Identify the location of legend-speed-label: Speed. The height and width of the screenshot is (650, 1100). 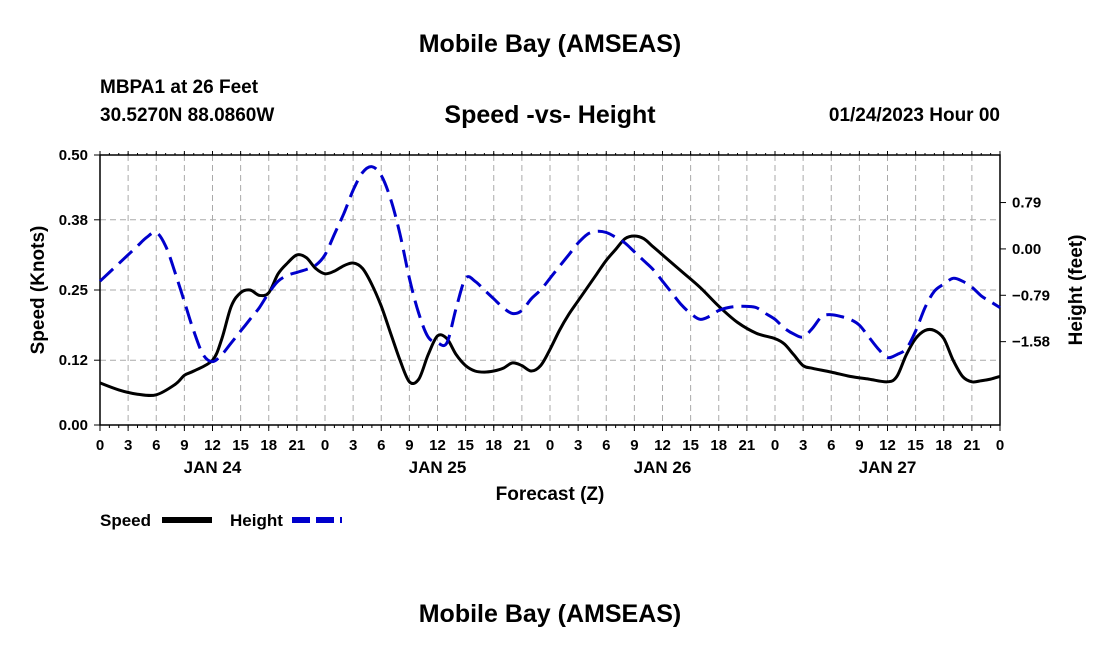
(125, 520).